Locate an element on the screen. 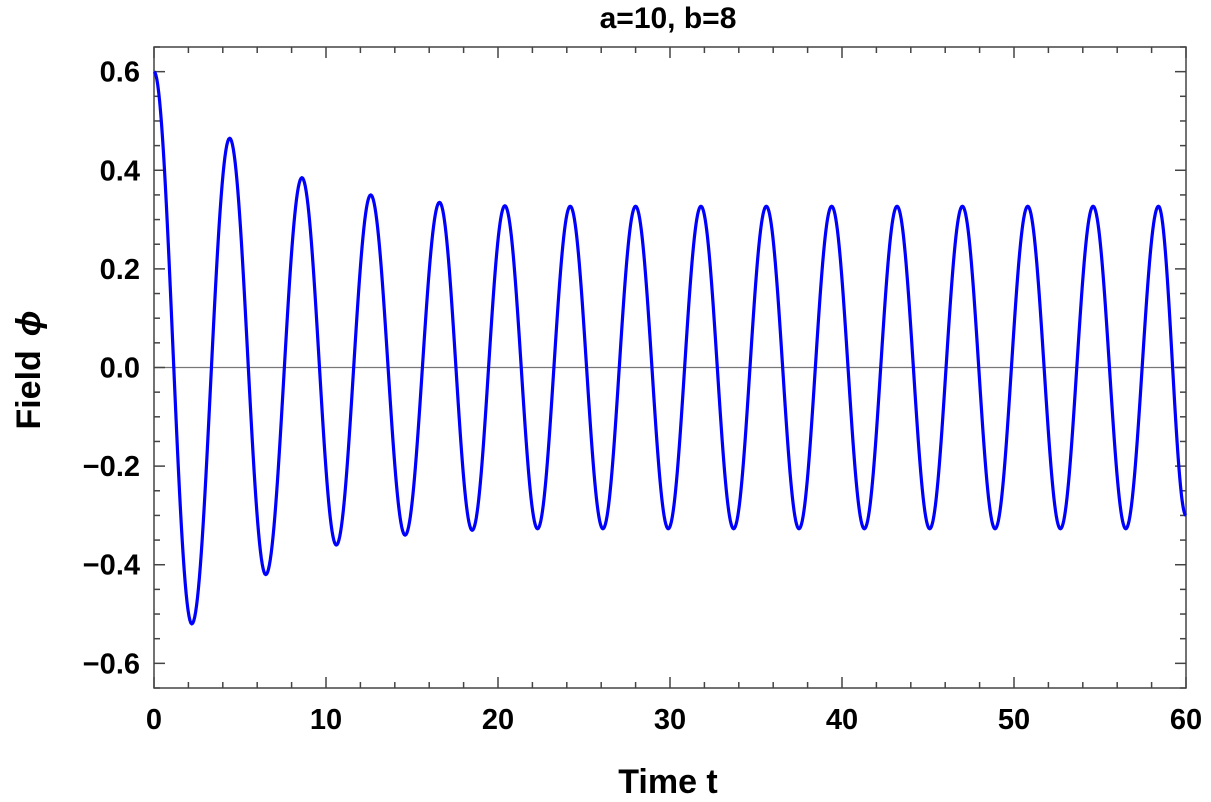 The image size is (1211, 802). chart-title: a=10, b=8 is located at coordinates (668, 18).